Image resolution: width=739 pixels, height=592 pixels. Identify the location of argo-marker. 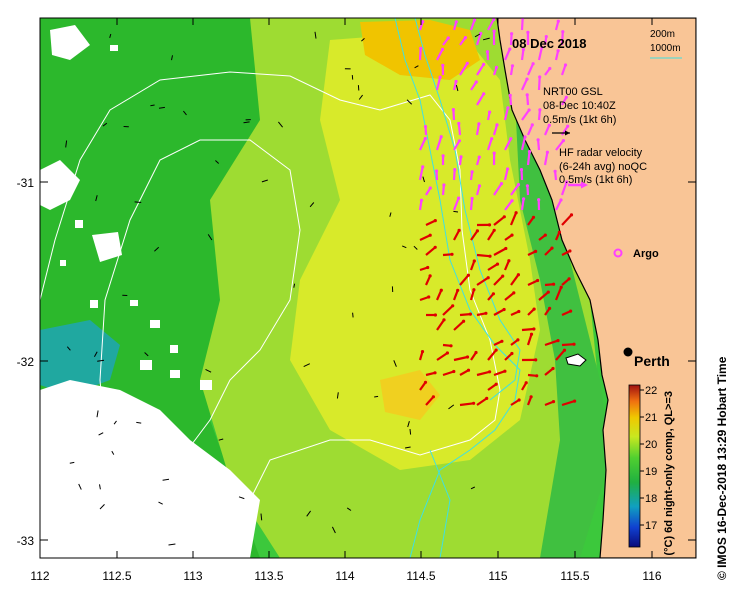
(618, 253).